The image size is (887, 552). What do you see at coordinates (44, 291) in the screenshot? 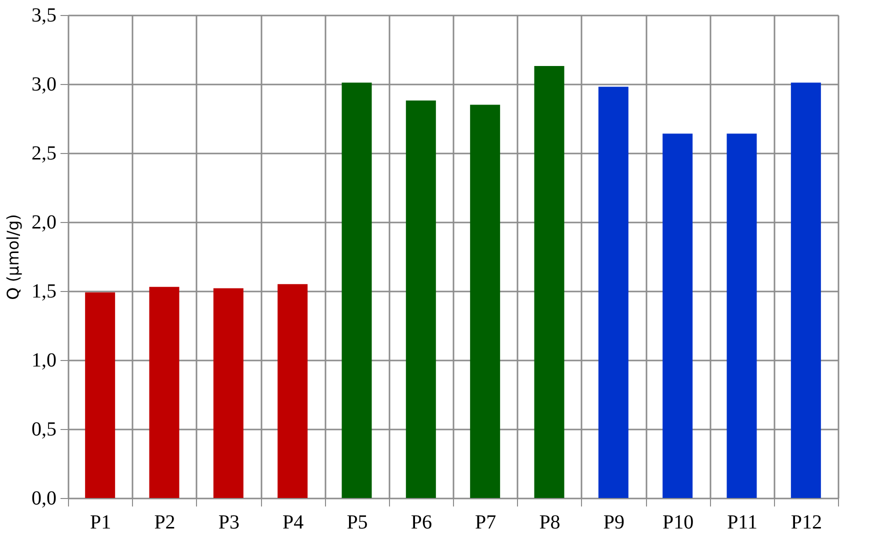
I see `y-tick-label: 1,5` at bounding box center [44, 291].